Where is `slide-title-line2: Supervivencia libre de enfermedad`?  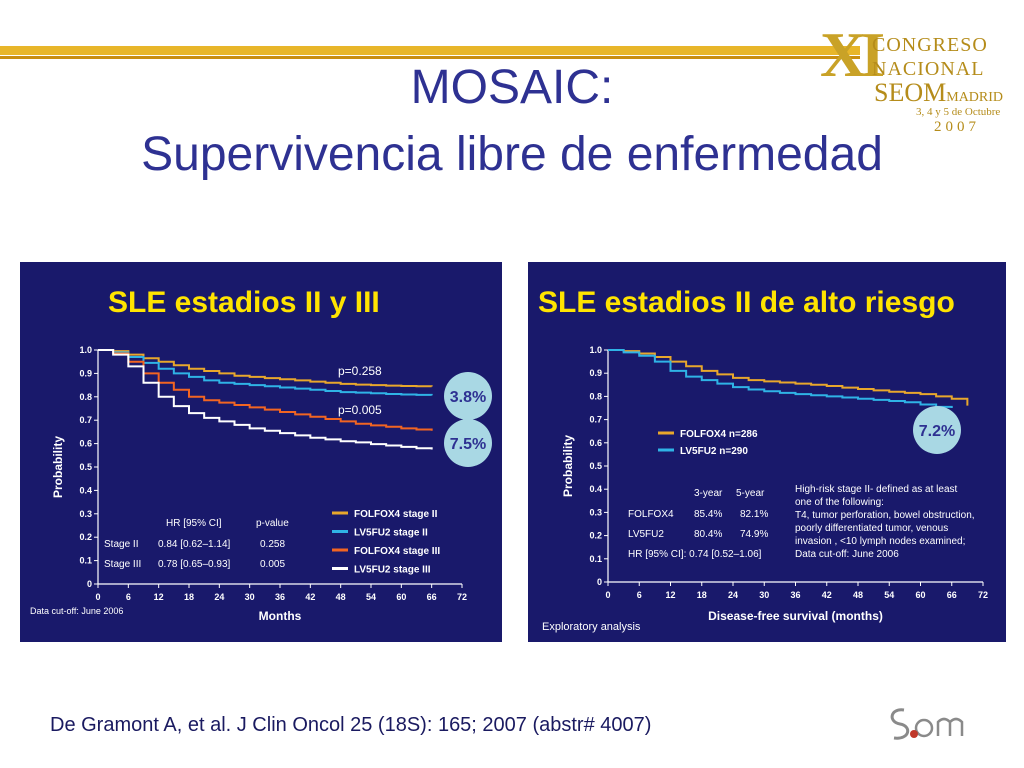 slide-title-line2: Supervivencia libre de enfermedad is located at coordinates (512, 154).